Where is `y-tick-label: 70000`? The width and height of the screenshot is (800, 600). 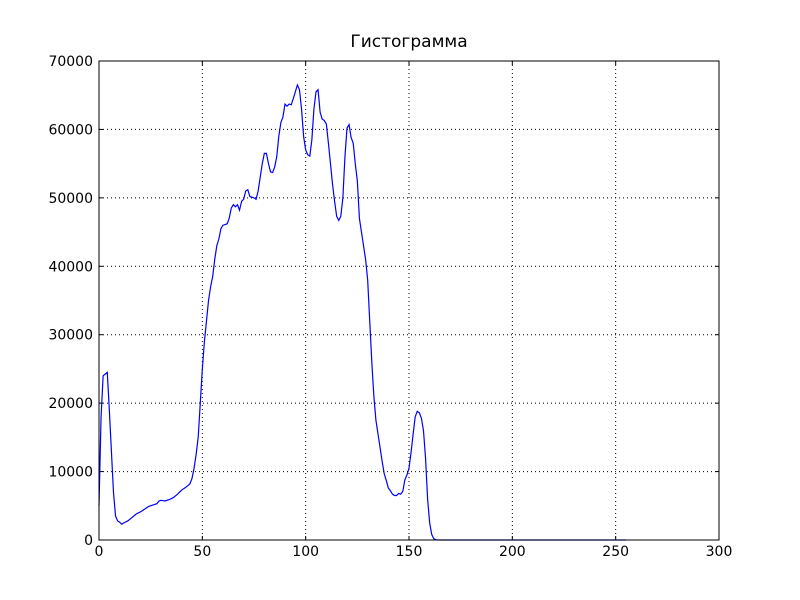 y-tick-label: 70000 is located at coordinates (70, 62).